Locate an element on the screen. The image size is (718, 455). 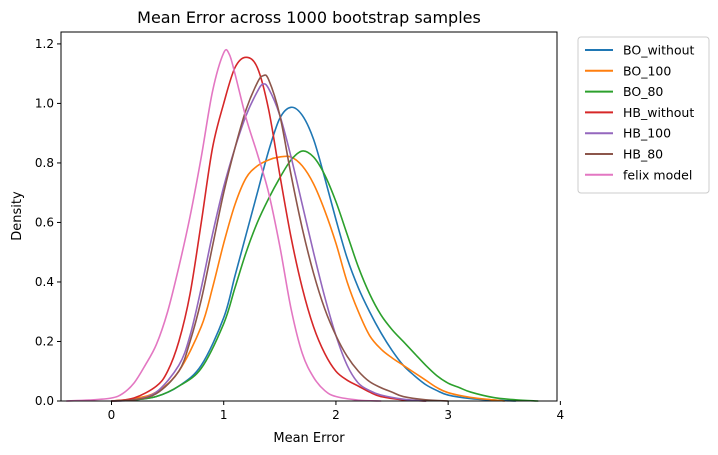
y-tick-label: 0.8 is located at coordinates (44, 163).